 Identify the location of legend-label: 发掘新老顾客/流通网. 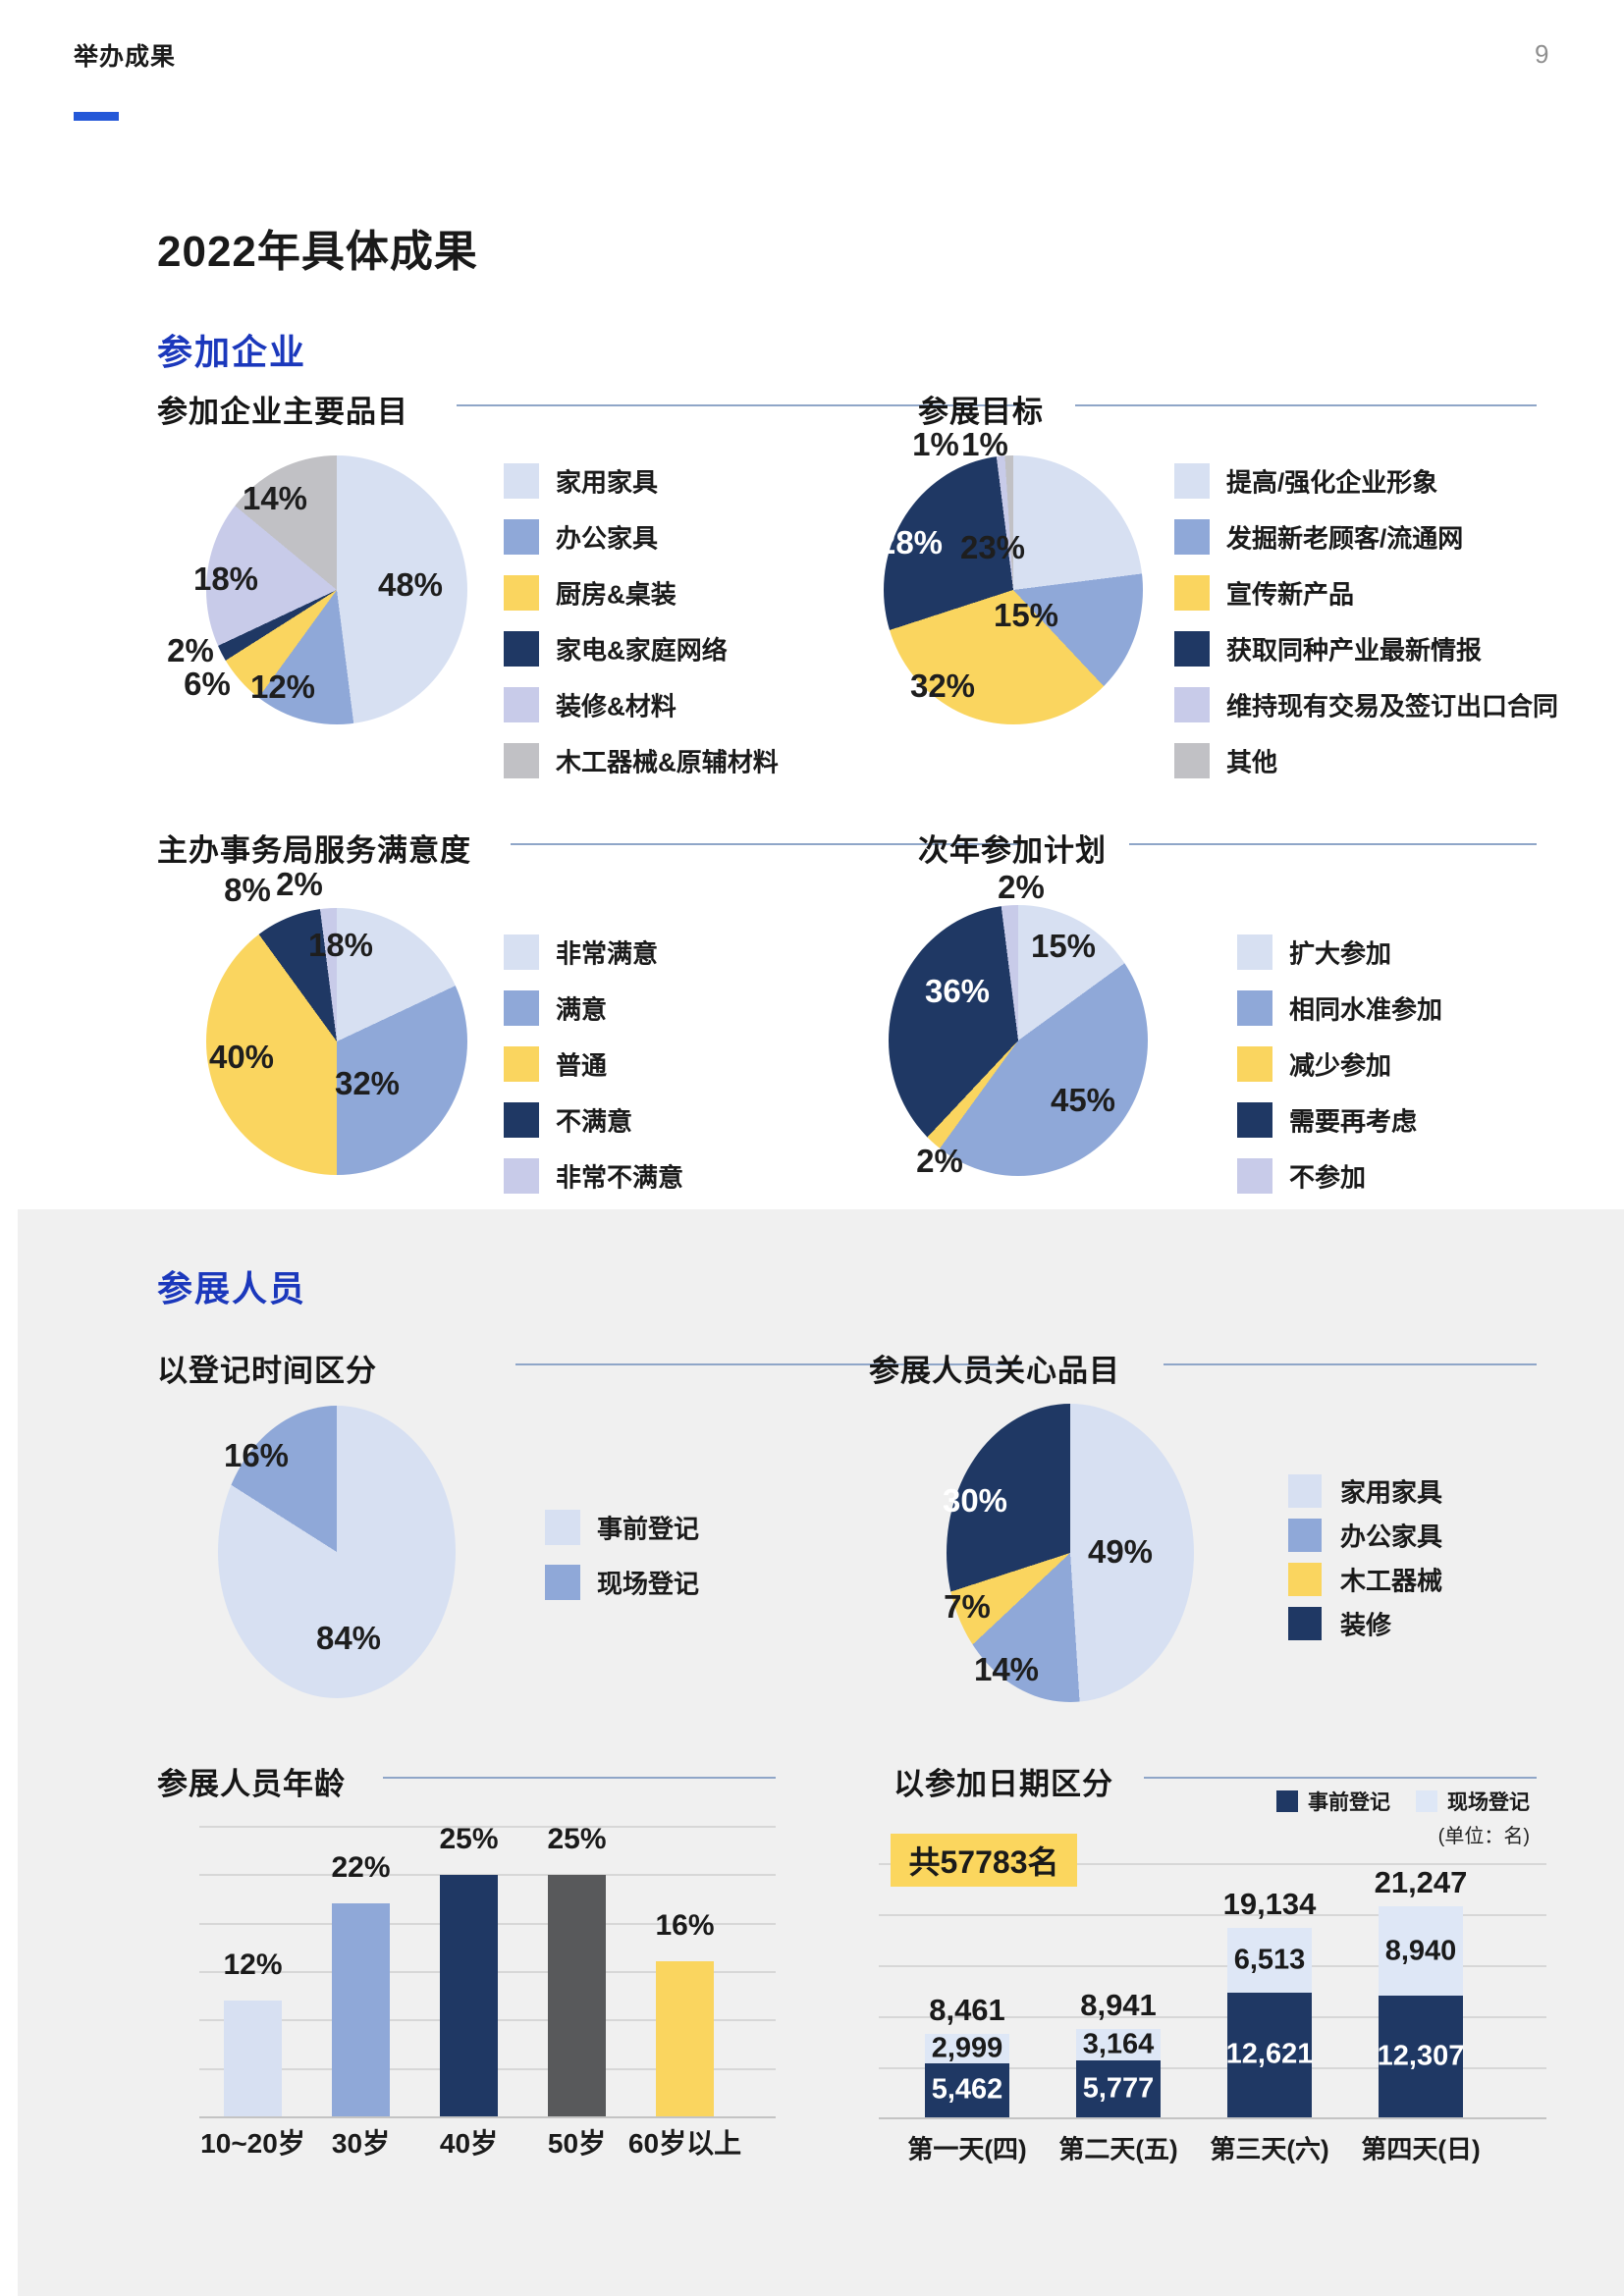
(1345, 538).